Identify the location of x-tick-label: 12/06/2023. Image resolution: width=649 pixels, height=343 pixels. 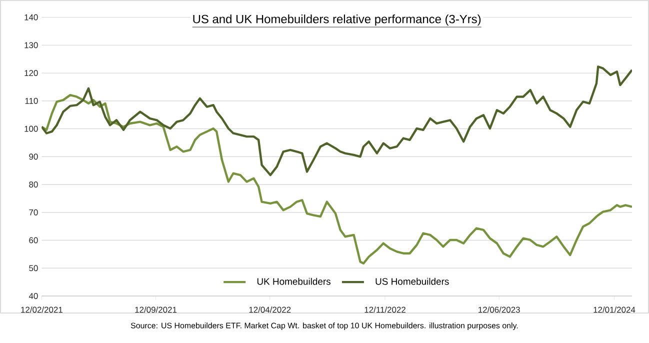
(499, 309).